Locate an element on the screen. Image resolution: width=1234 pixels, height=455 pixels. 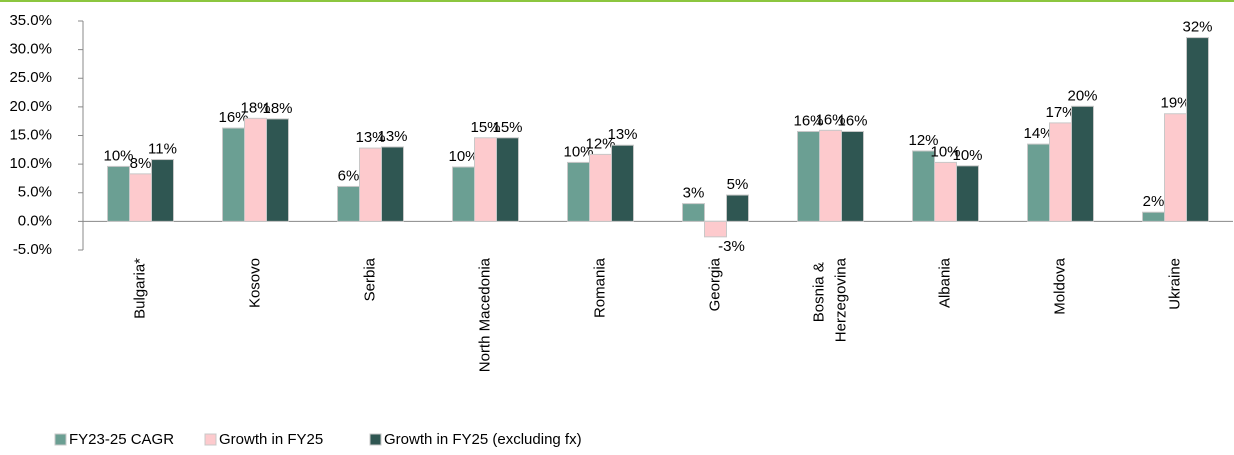
value-label: 8% is located at coordinates (141, 163).